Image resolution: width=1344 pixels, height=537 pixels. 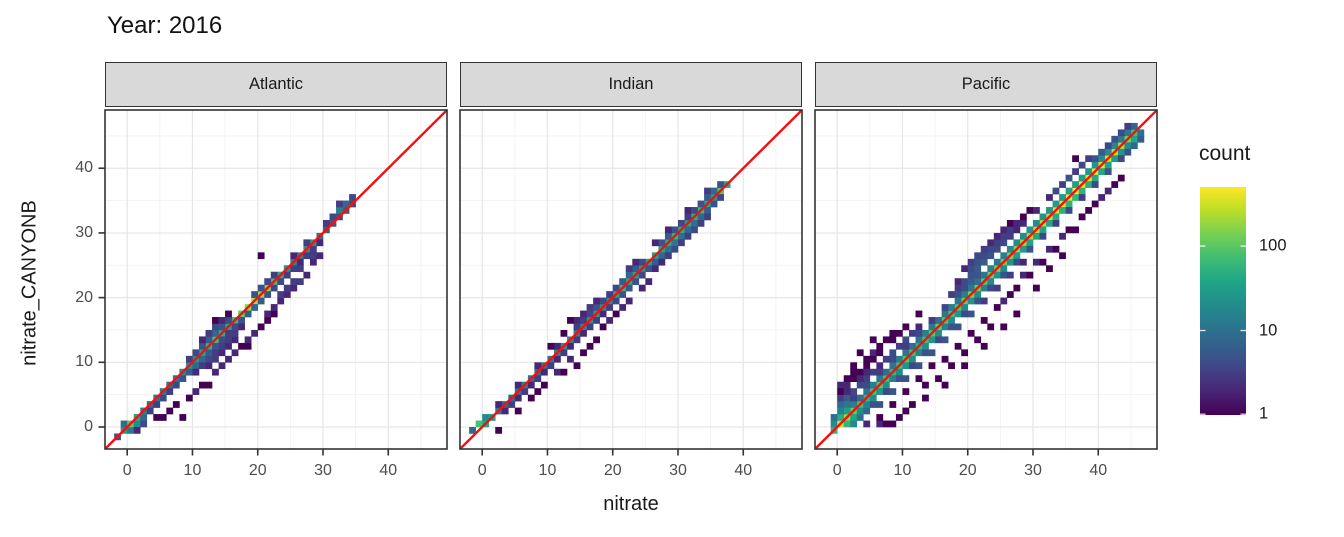 I want to click on facet-strip-atlantic: Atlantic, so click(x=276, y=84).